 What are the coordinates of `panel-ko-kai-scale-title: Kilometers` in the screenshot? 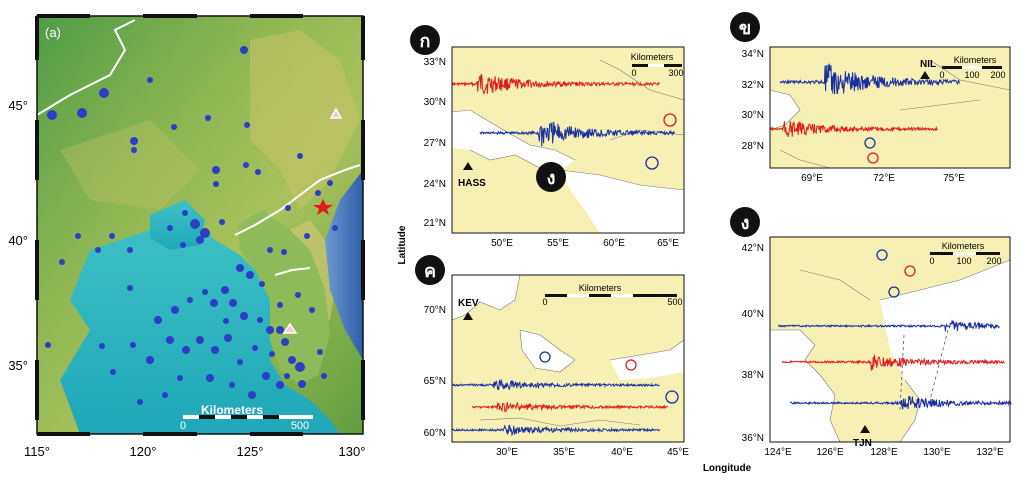 It's located at (652, 57).